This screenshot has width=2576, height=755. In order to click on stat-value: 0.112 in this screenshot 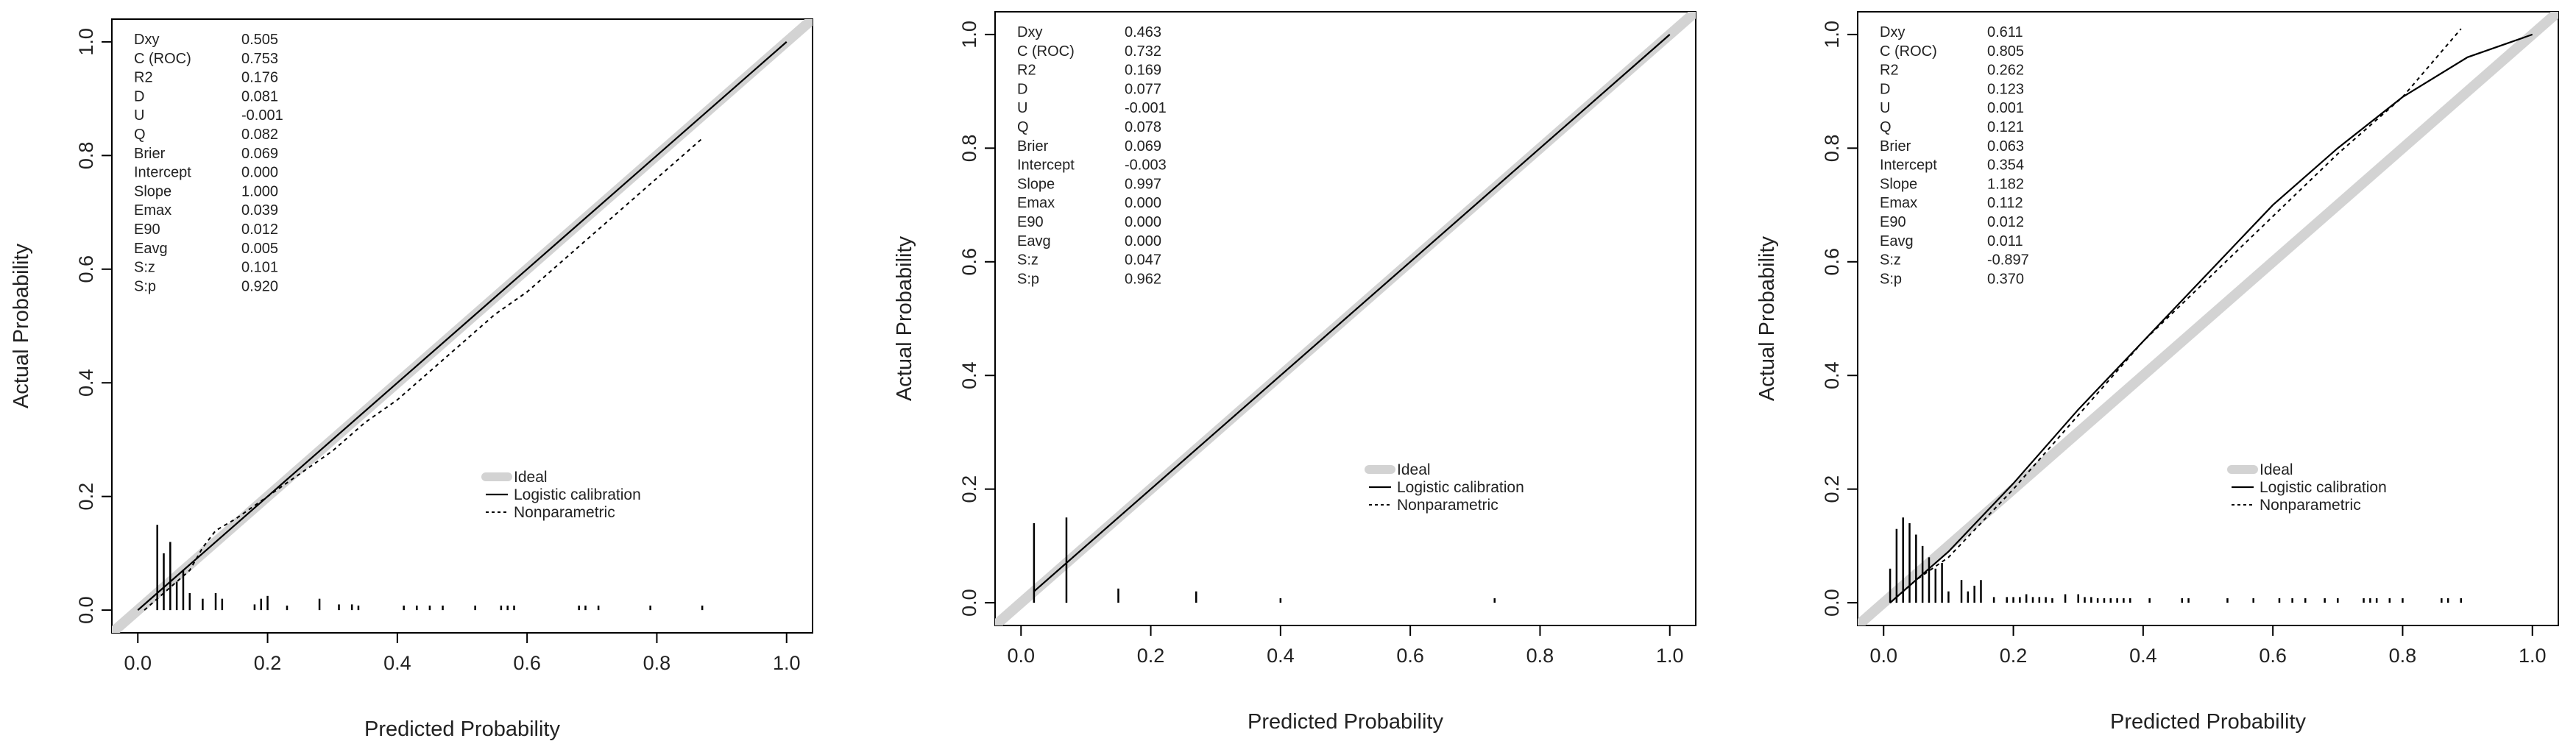, I will do `click(2005, 203)`.